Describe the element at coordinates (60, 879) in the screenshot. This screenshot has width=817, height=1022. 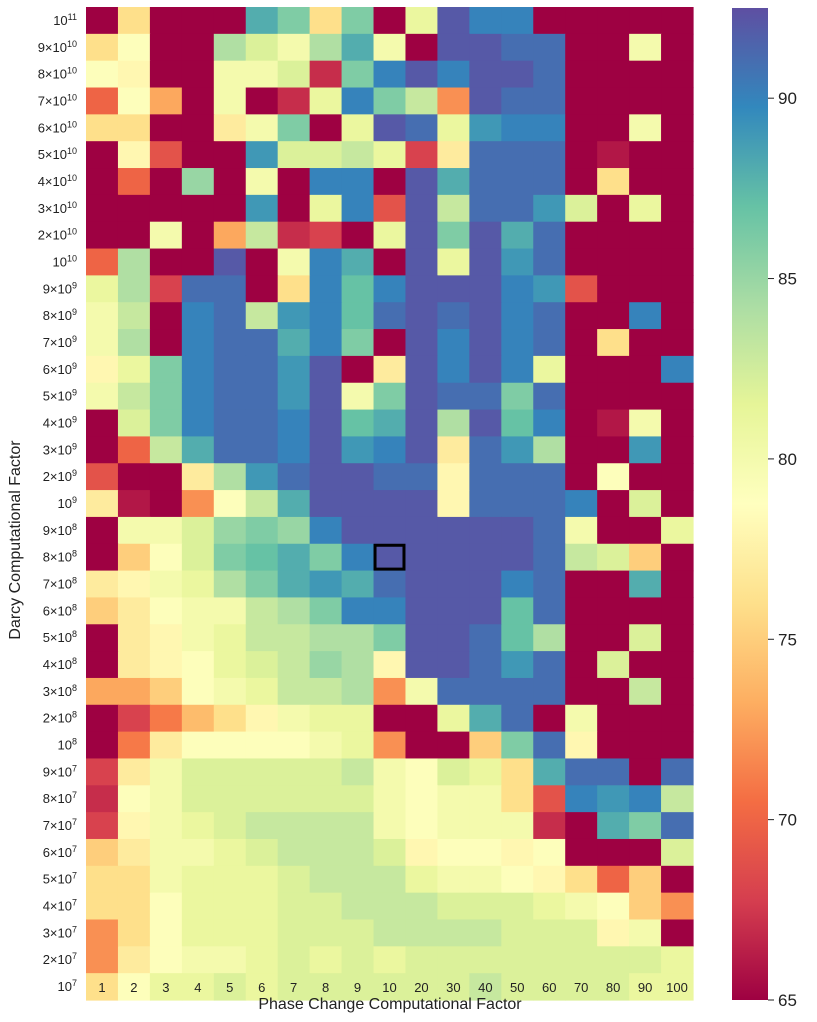
I see `y-tick-label: 5×10⁷` at that location.